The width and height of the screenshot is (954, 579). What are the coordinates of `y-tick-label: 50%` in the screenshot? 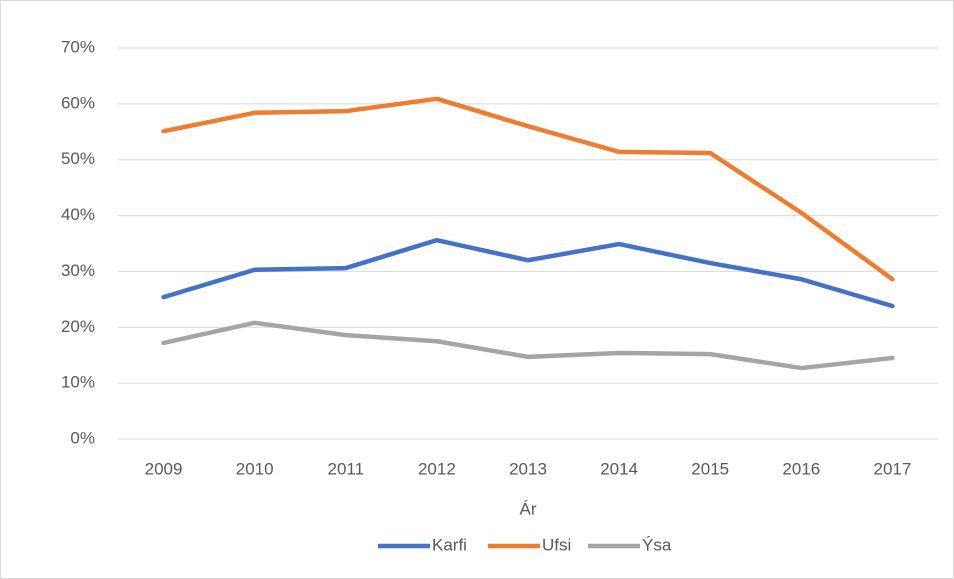 It's located at (78, 158).